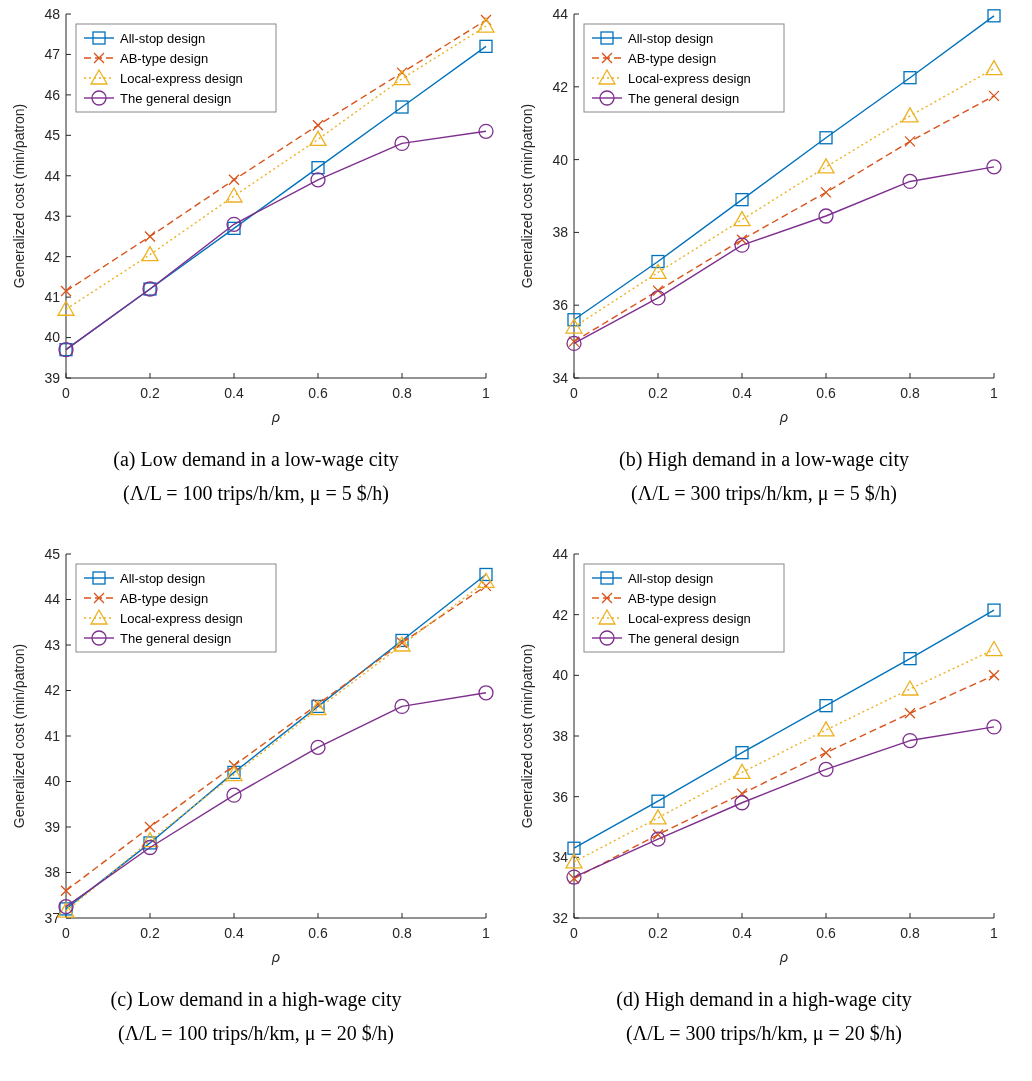 The height and width of the screenshot is (1081, 1032). I want to click on y-tick-label: 46, so click(52, 94).